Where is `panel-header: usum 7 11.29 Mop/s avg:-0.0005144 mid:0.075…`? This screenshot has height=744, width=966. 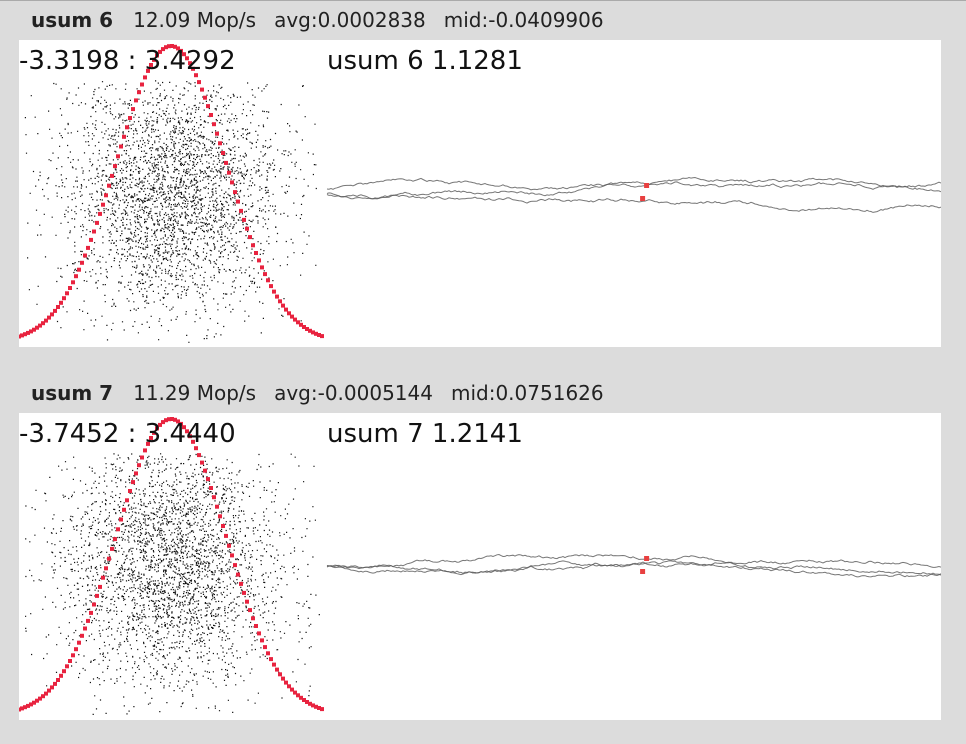 panel-header: usum 7 11.29 Mop/s avg:-0.0005144 mid:0.075… is located at coordinates (326, 393).